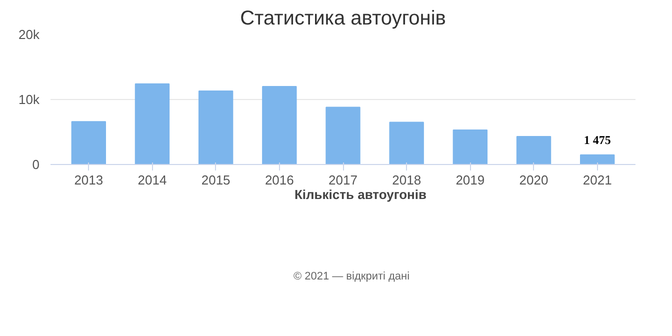  I want to click on x-tick-label: 2018, so click(407, 180).